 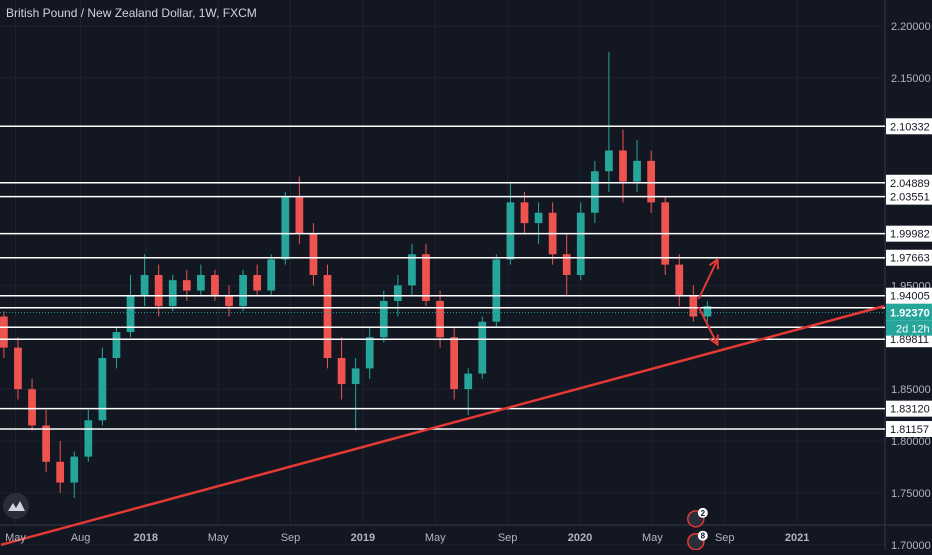 I want to click on countdown-label: 2d 12h, so click(x=913, y=330).